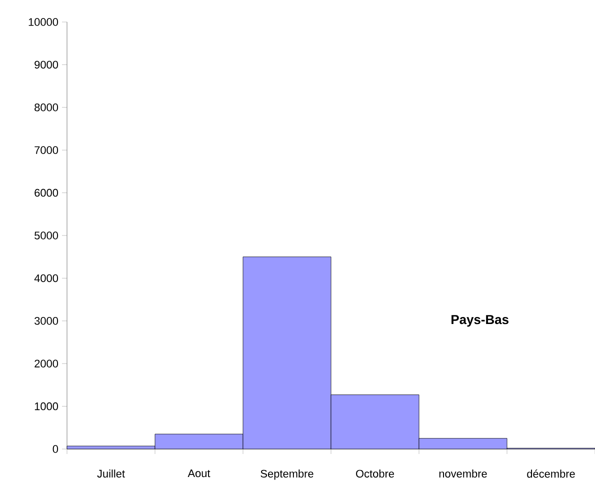  What do you see at coordinates (46, 150) in the screenshot?
I see `y-tick-label: 7000` at bounding box center [46, 150].